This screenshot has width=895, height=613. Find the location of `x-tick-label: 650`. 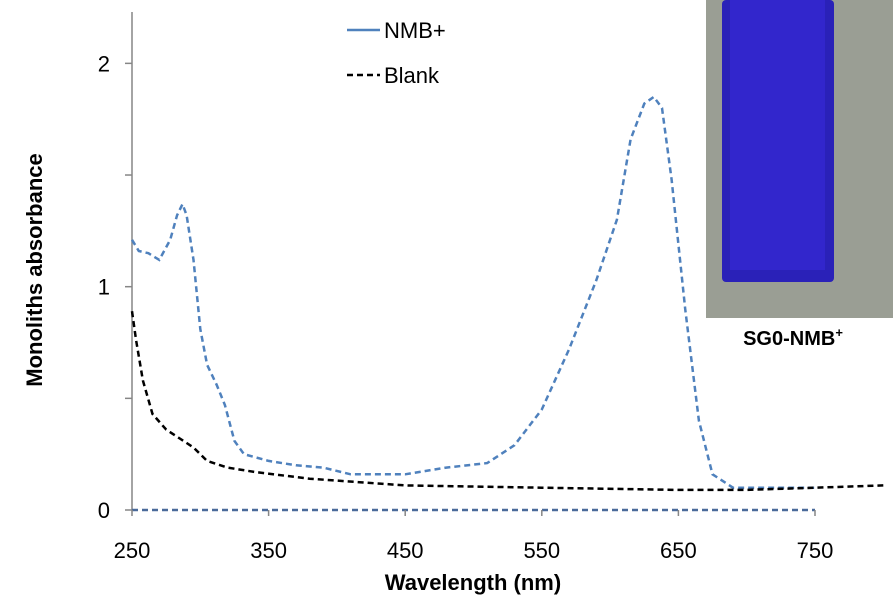

x-tick-label: 650 is located at coordinates (678, 550).